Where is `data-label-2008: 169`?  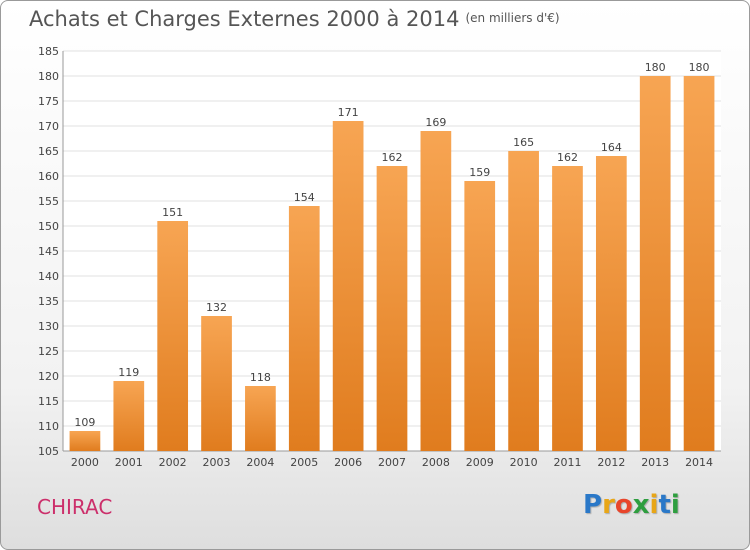 data-label-2008: 169 is located at coordinates (435, 122).